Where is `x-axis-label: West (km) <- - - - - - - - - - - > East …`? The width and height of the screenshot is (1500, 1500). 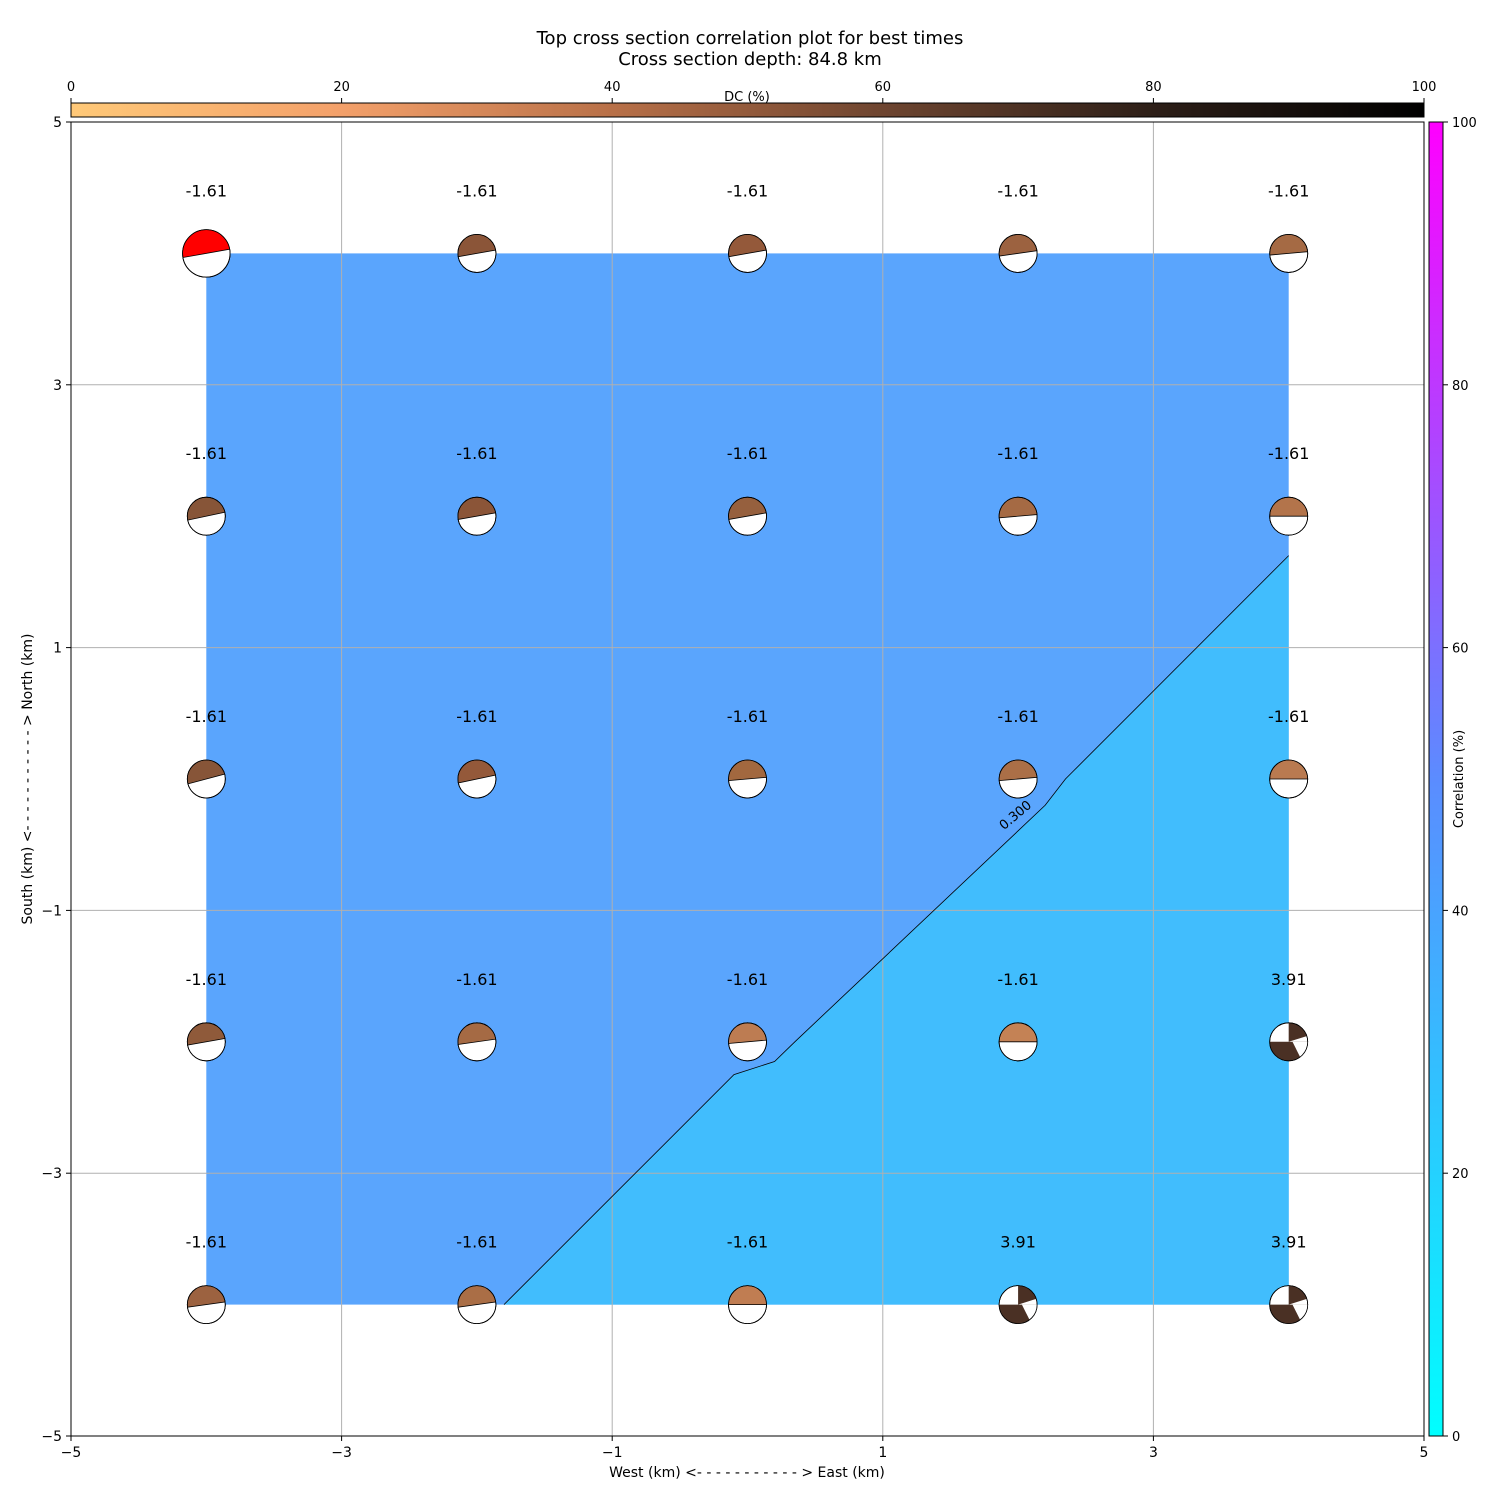 x-axis-label: West (km) <- - - - - - - - - - - > East … is located at coordinates (747, 1473).